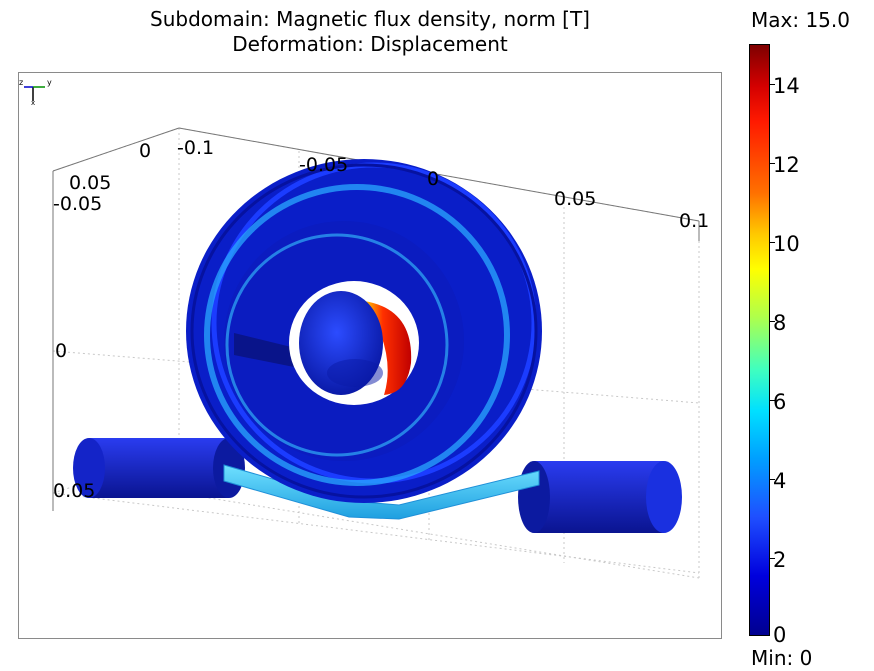 This screenshot has width=874, height=671. I want to click on left-cylinder, so click(159, 468).